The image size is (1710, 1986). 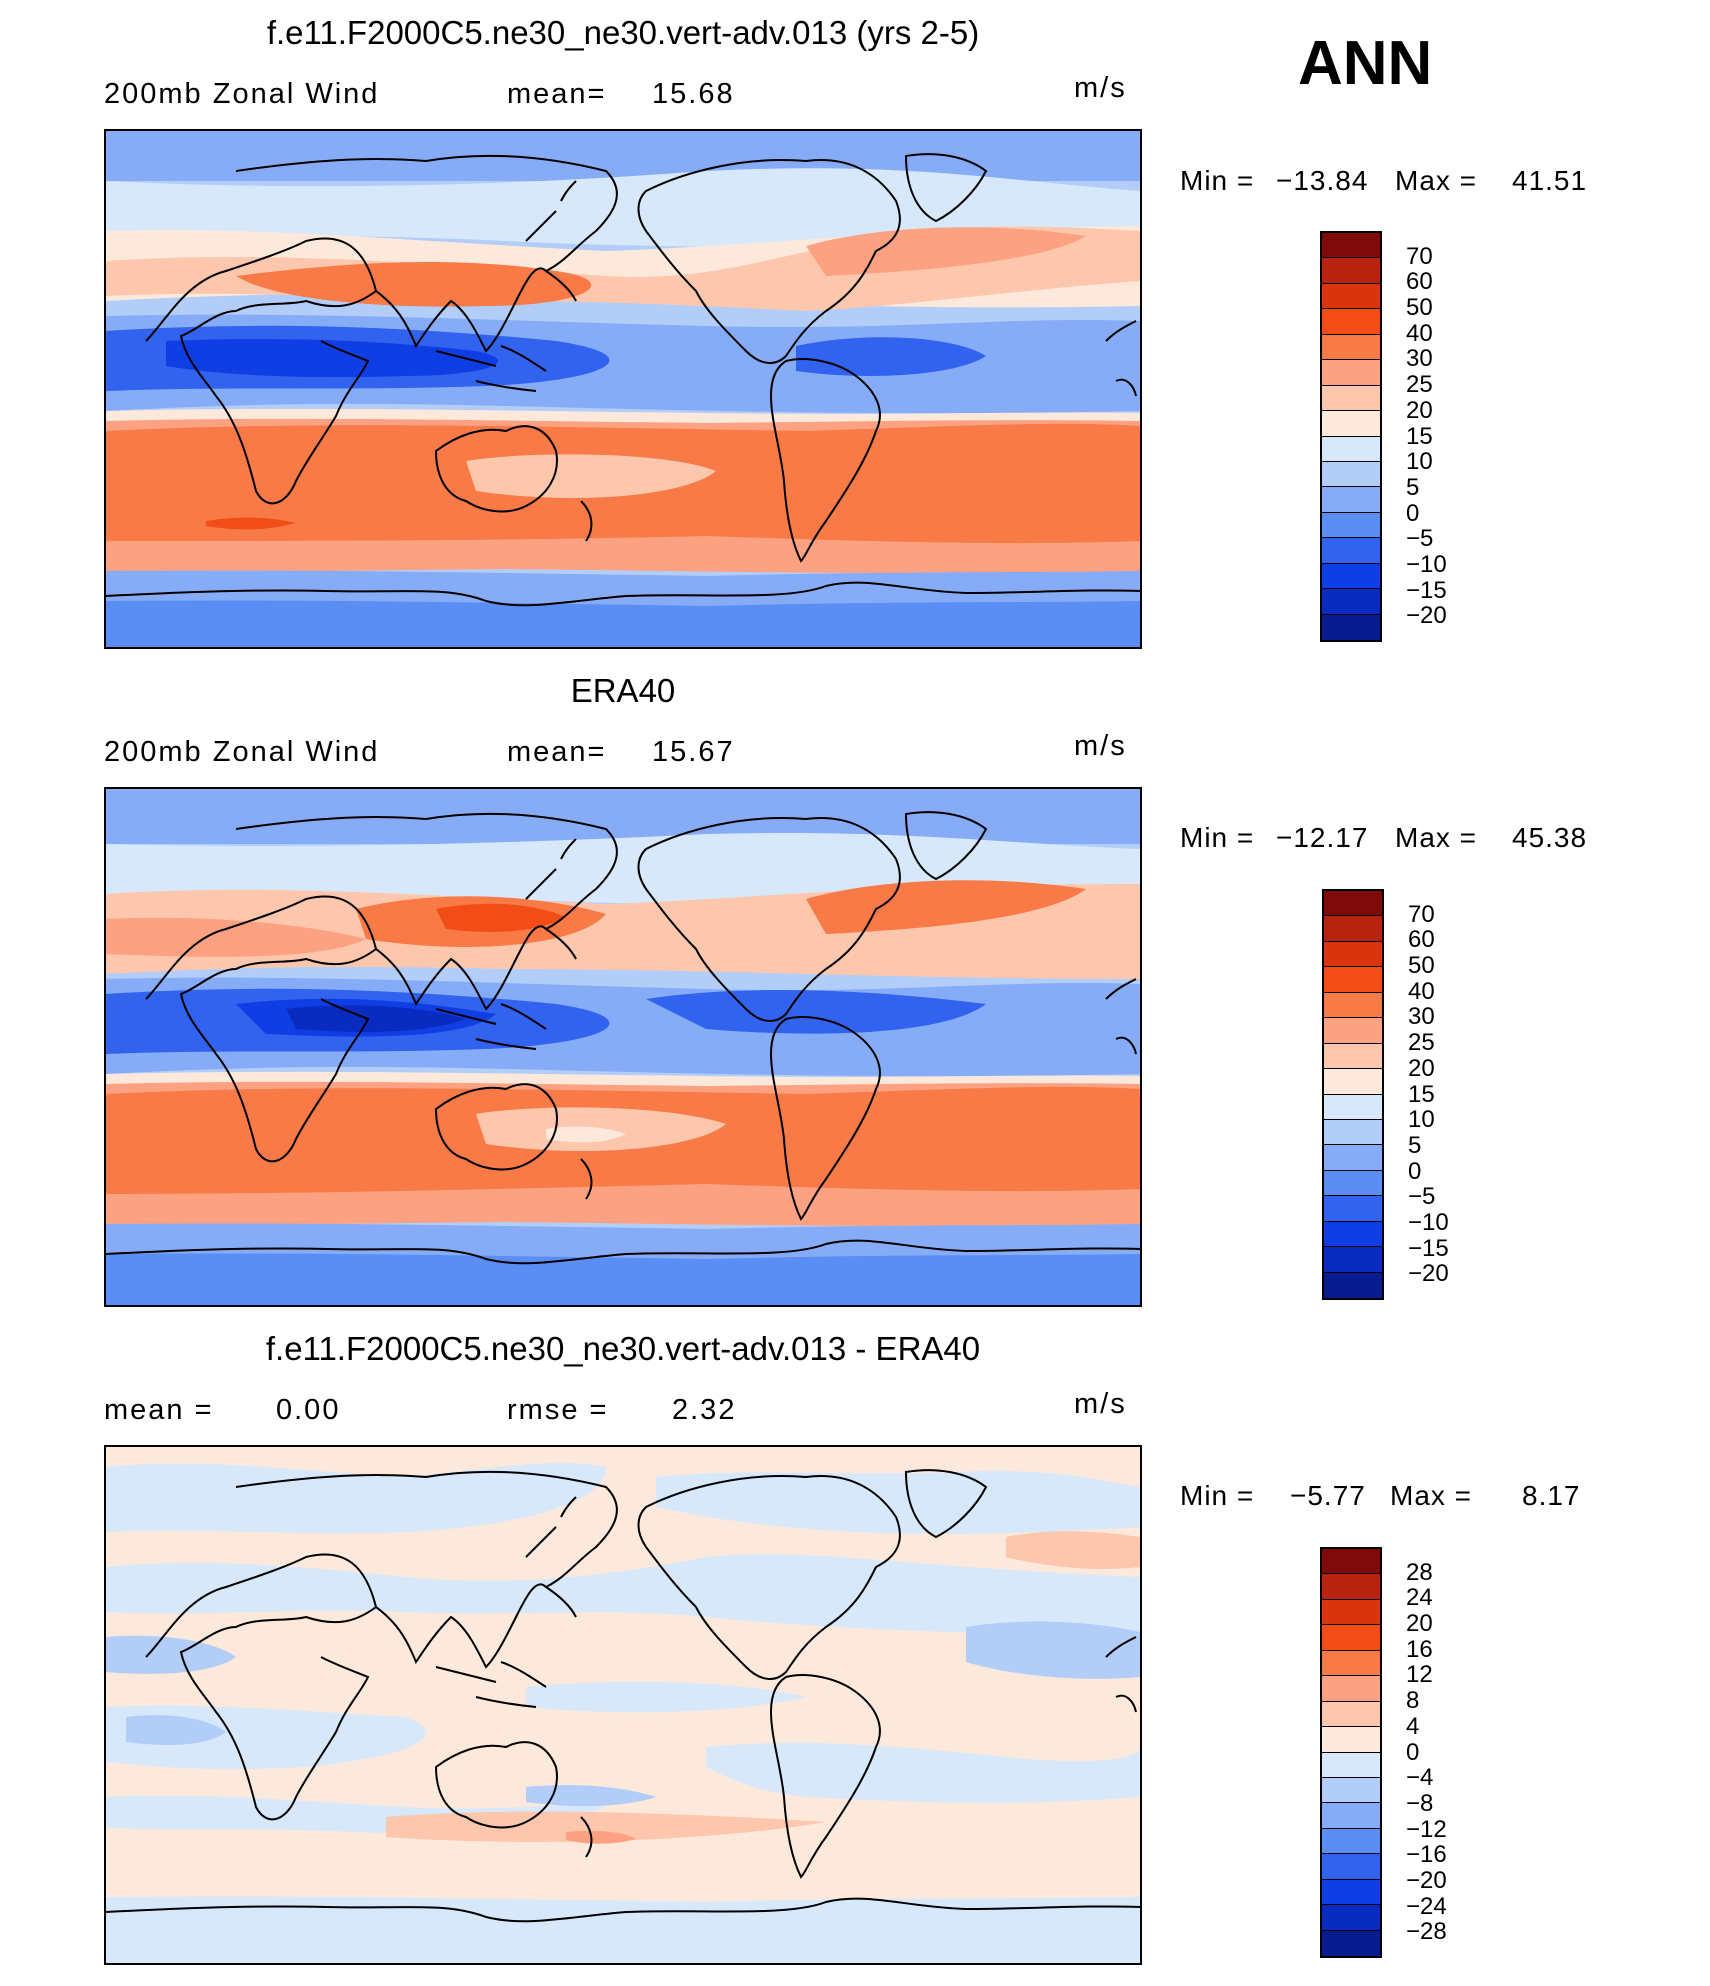 I want to click on panel2-min-label: Min =, so click(x=1217, y=837).